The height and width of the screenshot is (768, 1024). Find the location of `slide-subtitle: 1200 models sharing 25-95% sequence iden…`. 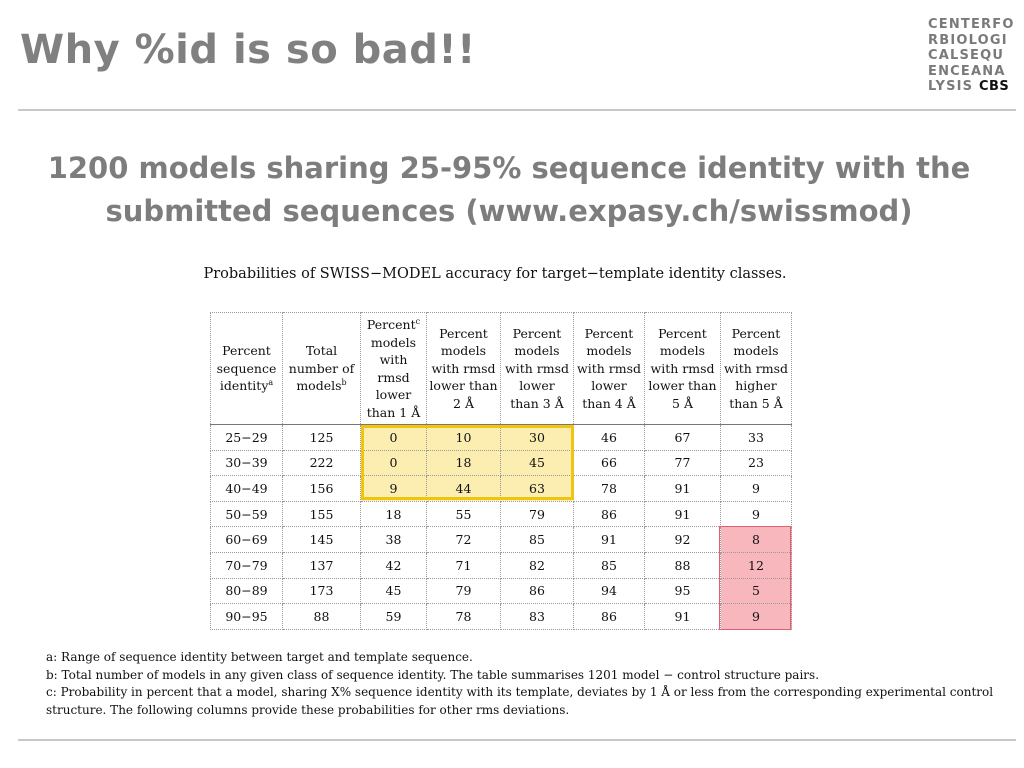

slide-subtitle: 1200 models sharing 25-95% sequence iden… is located at coordinates (509, 190).